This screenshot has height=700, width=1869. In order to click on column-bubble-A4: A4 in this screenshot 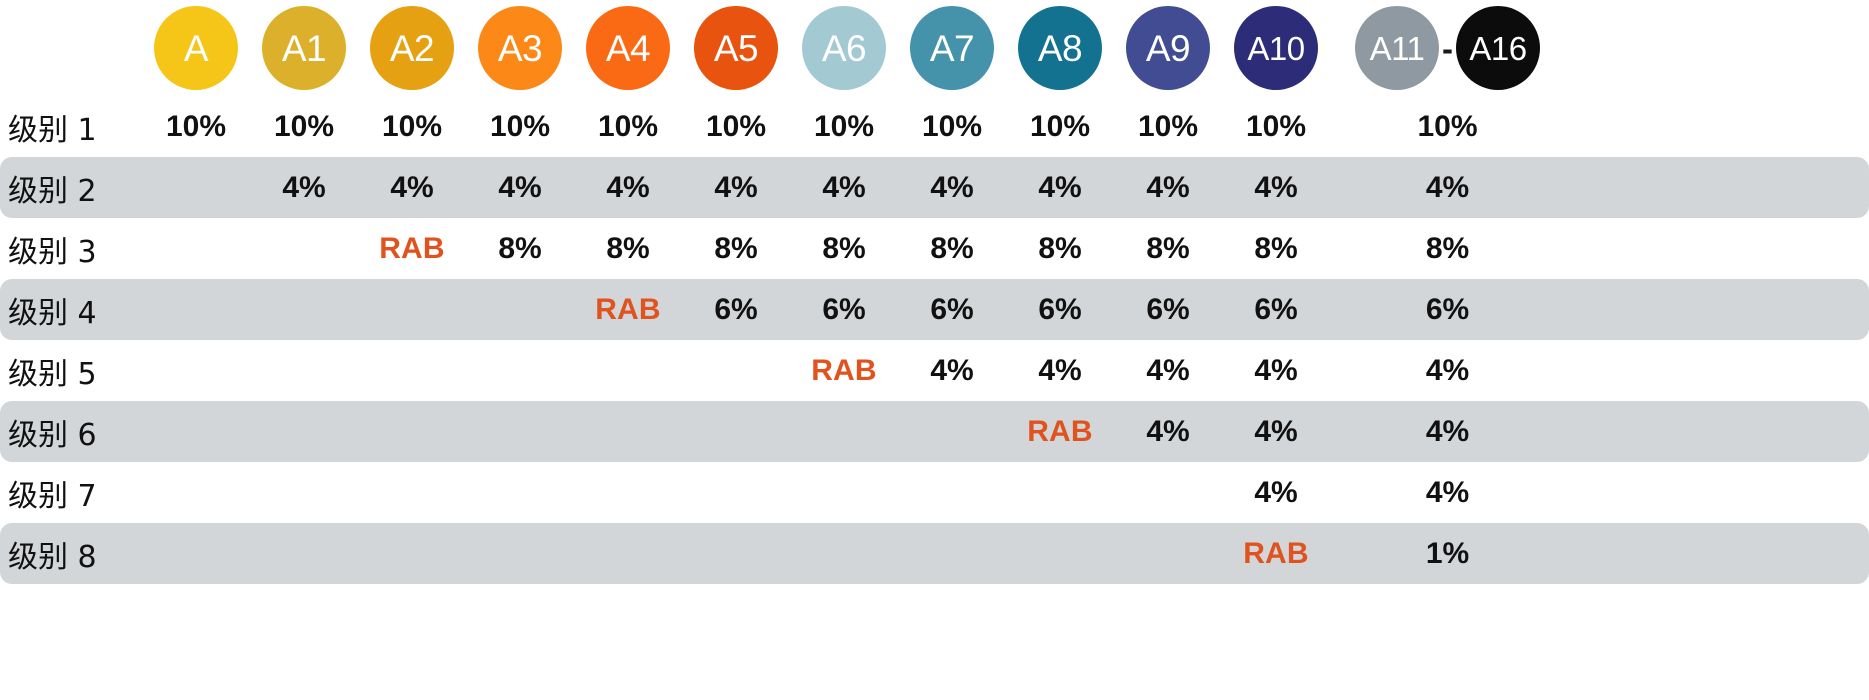, I will do `click(628, 48)`.